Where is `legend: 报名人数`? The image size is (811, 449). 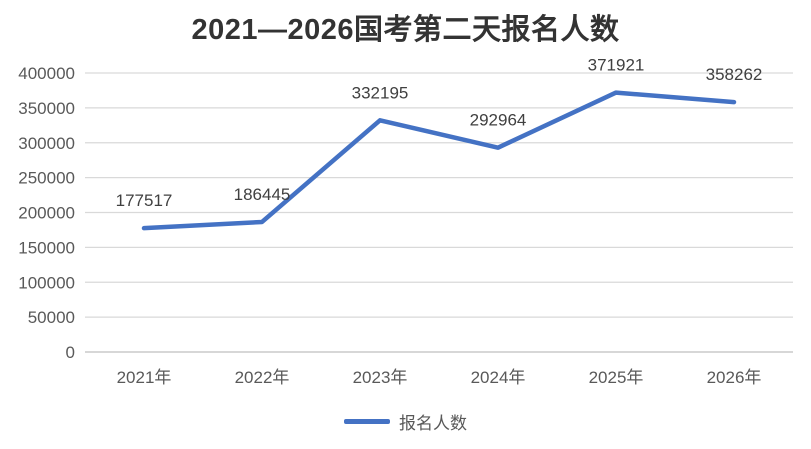 legend: 报名人数 is located at coordinates (405, 421).